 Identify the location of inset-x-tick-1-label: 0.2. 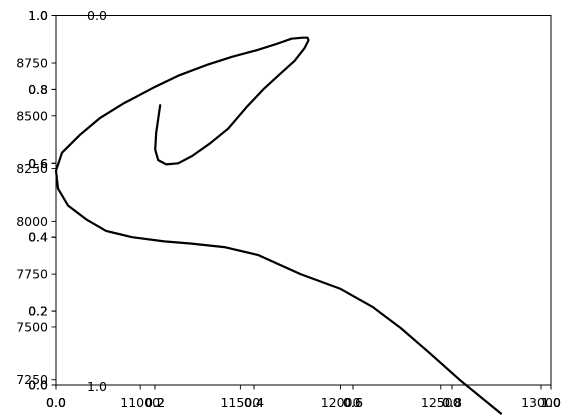
(155, 402).